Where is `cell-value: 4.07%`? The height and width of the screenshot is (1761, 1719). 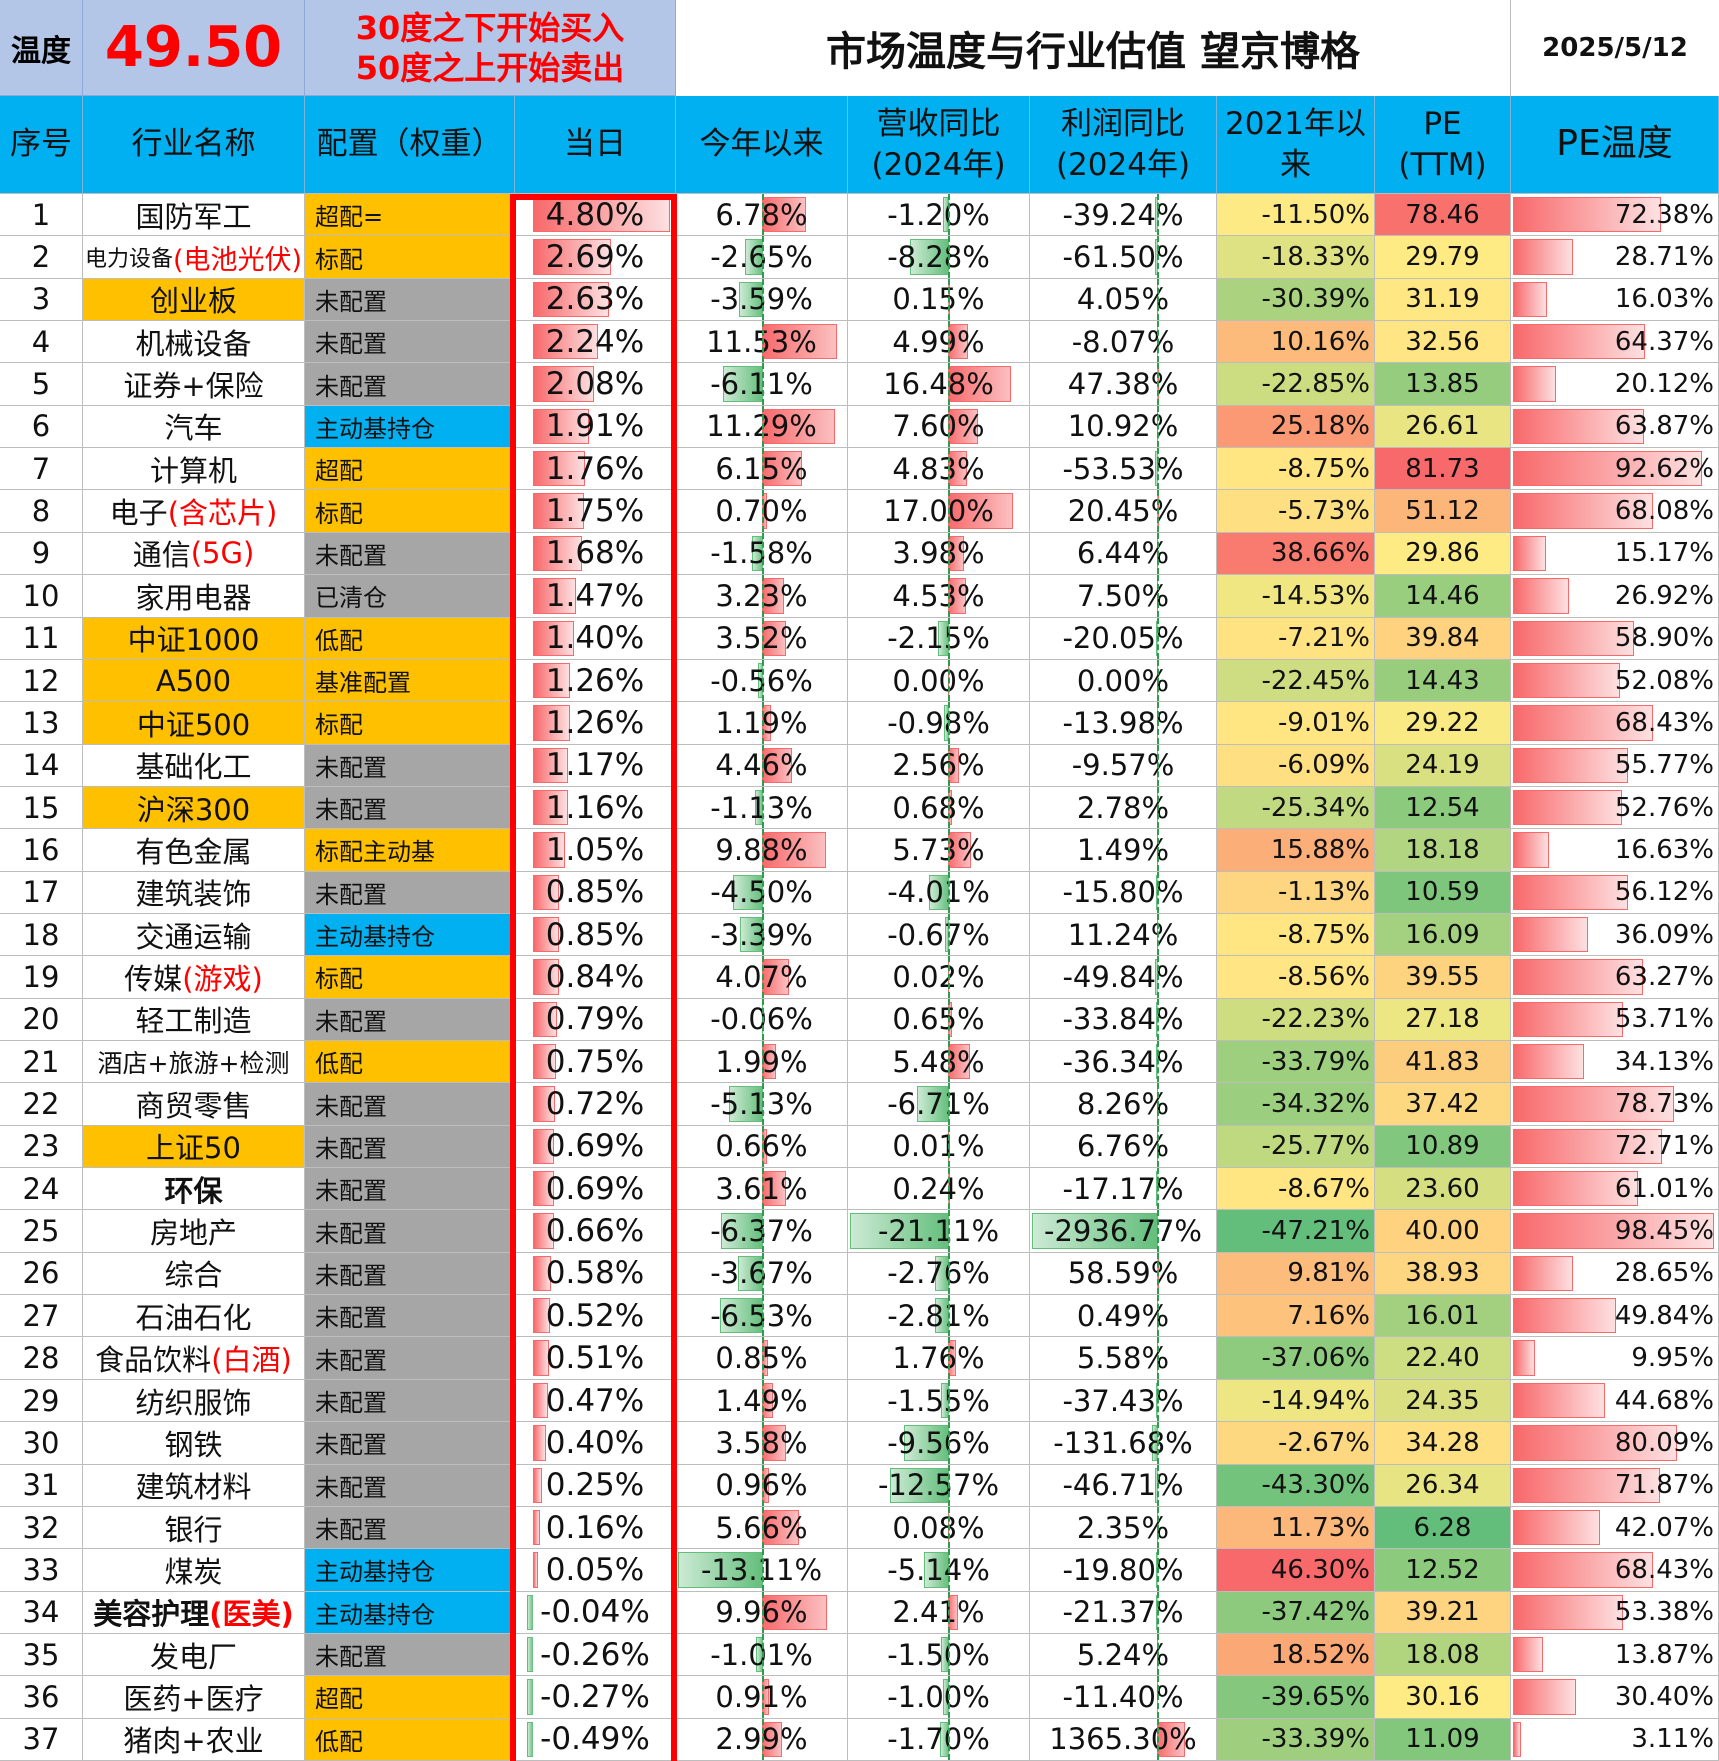
cell-value: 4.07% is located at coordinates (761, 976).